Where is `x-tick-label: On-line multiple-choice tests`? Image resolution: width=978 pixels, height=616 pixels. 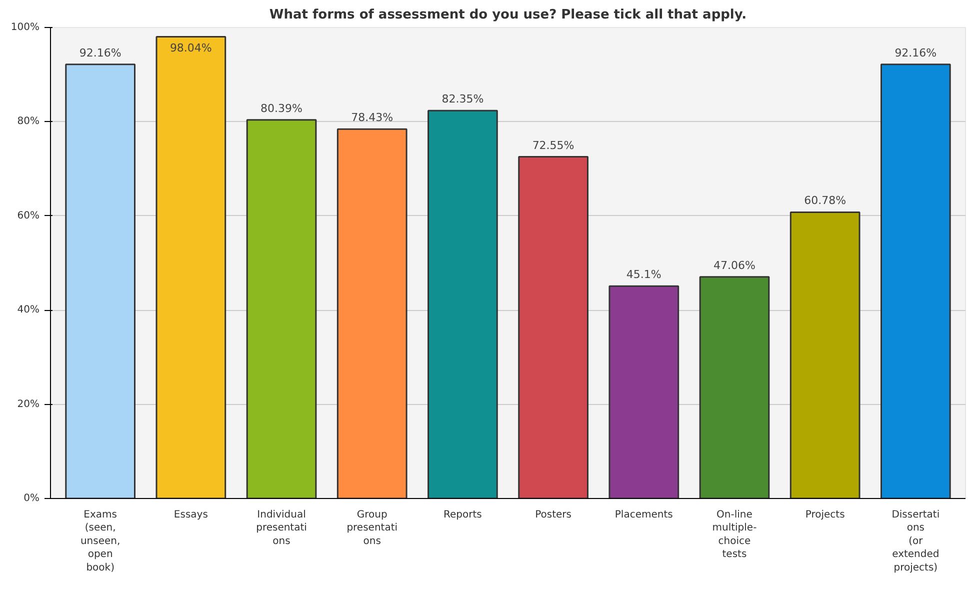 x-tick-label: On-line multiple-choice tests is located at coordinates (735, 535).